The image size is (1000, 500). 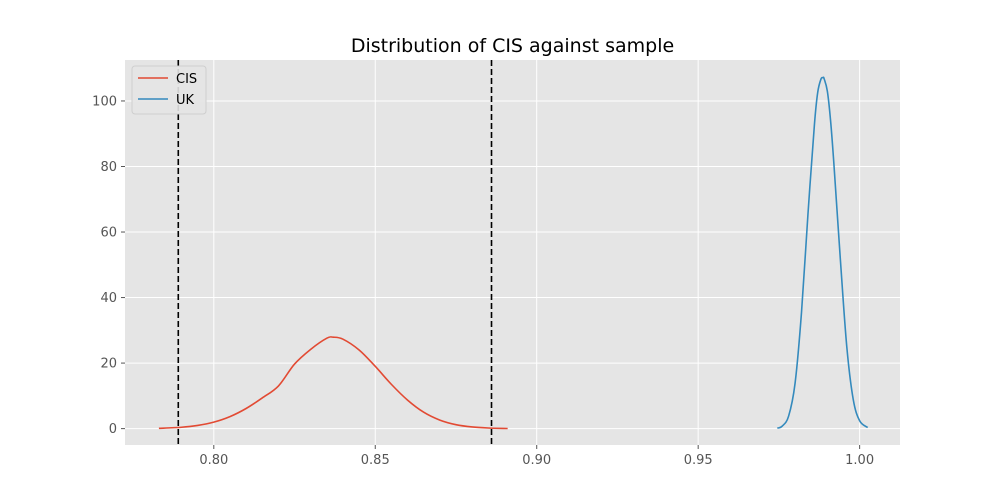 What do you see at coordinates (333, 383) in the screenshot?
I see `series-line-cis` at bounding box center [333, 383].